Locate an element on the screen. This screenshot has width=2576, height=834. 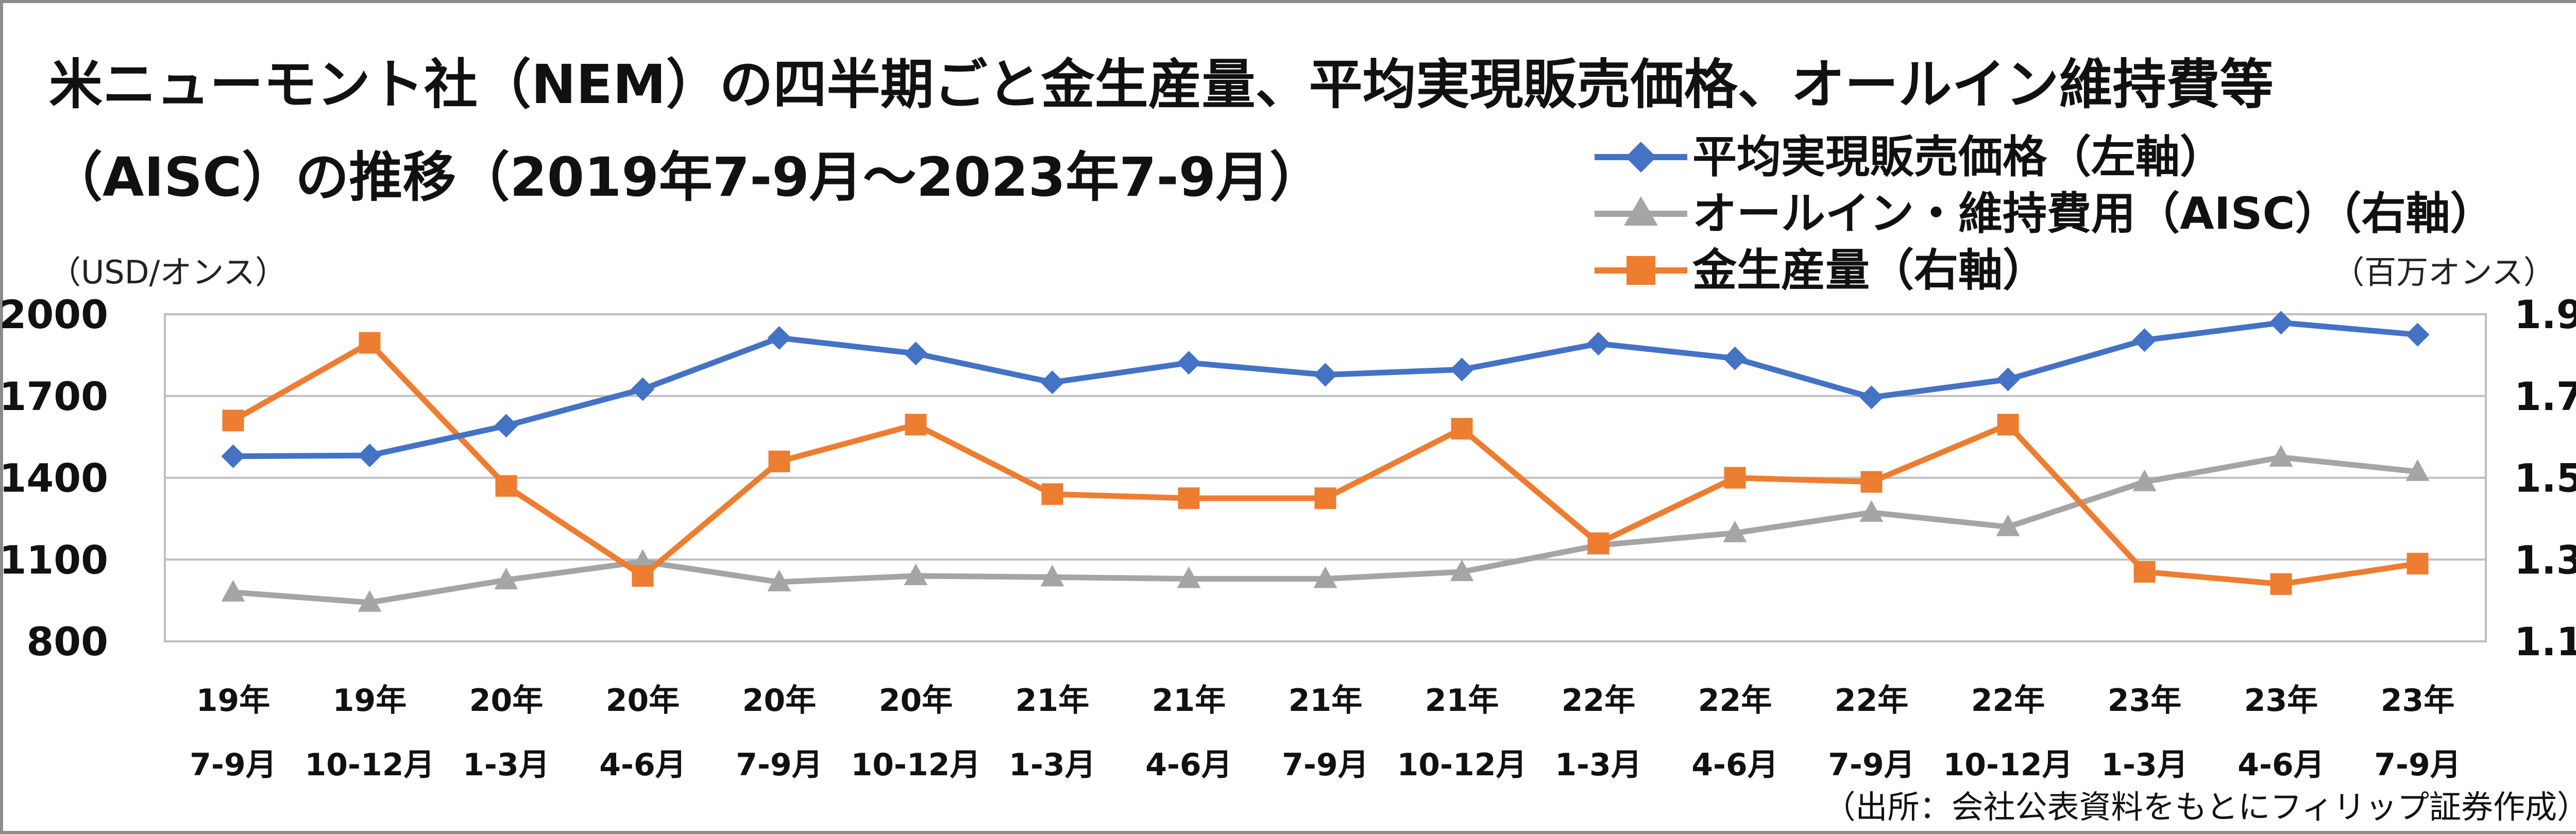
legend-marker-diamond-icon is located at coordinates (1640, 157).